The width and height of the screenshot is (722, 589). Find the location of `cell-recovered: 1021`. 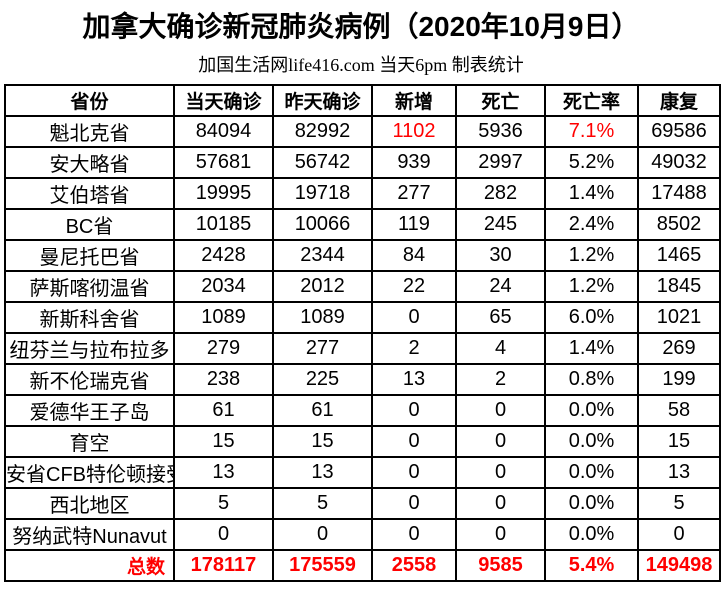

cell-recovered: 1021 is located at coordinates (679, 317).